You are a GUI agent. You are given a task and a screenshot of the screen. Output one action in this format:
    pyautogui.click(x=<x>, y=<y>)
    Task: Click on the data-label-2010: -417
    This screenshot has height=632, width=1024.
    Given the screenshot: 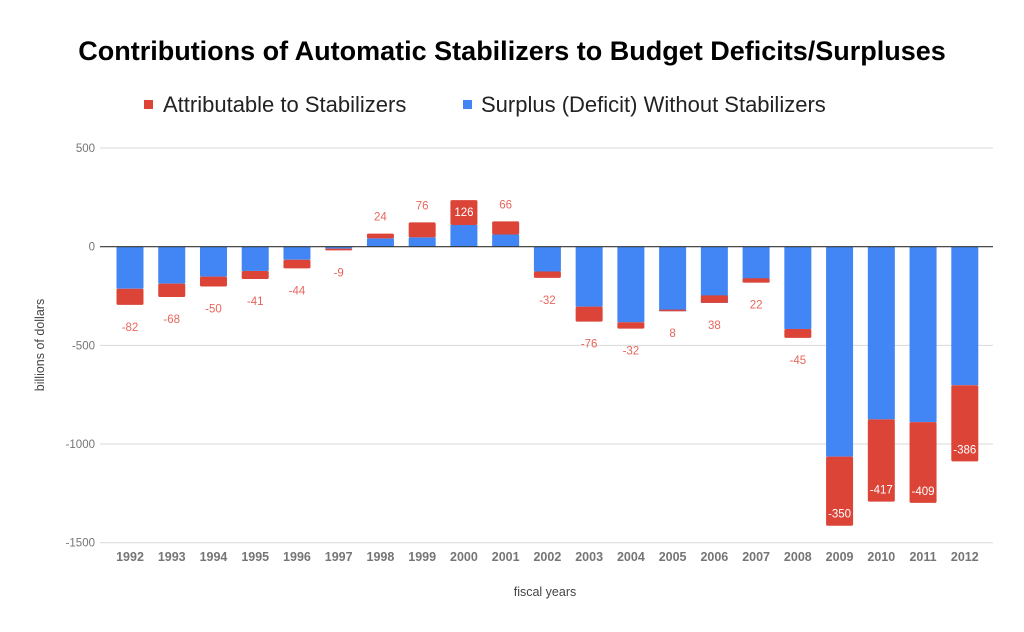 What is the action you would take?
    pyautogui.click(x=881, y=491)
    